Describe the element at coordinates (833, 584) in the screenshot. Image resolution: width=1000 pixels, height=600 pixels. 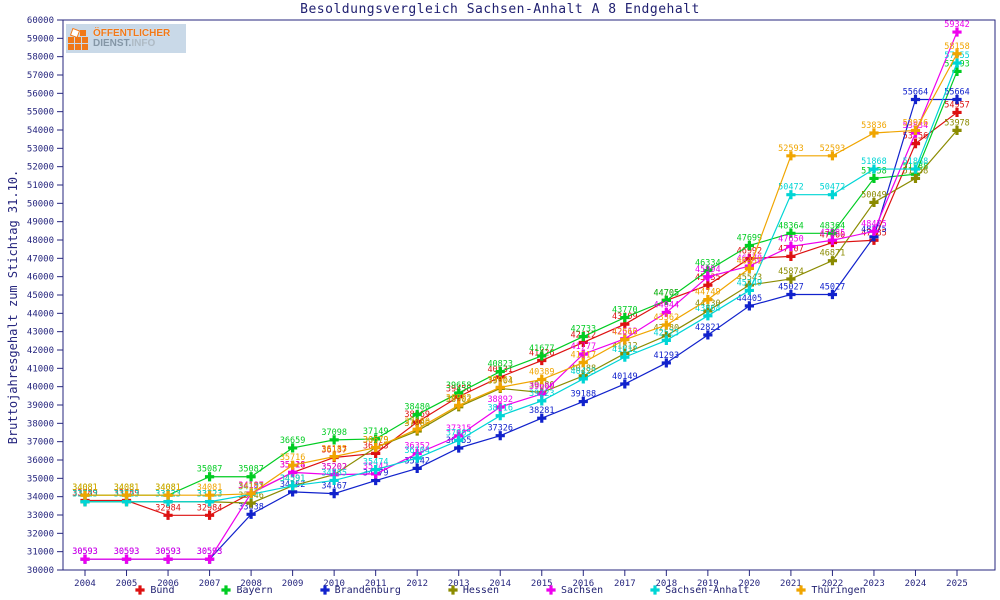
I see `x-tick-label: 2022` at that location.